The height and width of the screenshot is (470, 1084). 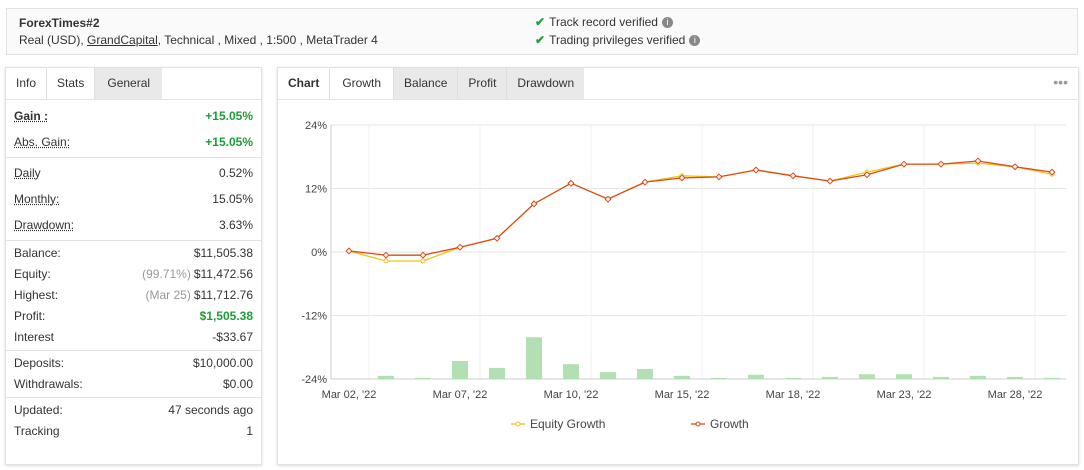 I want to click on stat-group: Updated: 47 seconds ago Tracking 1, so click(x=133, y=421).